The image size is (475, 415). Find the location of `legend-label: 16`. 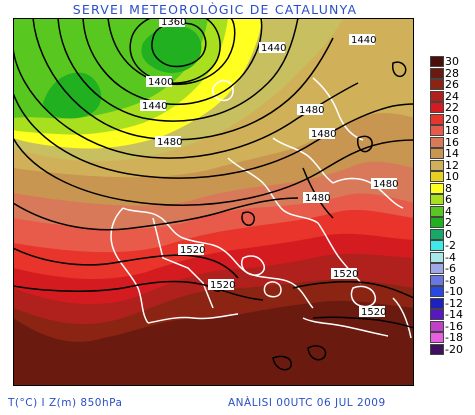

legend-label: 16 is located at coordinates (452, 142).